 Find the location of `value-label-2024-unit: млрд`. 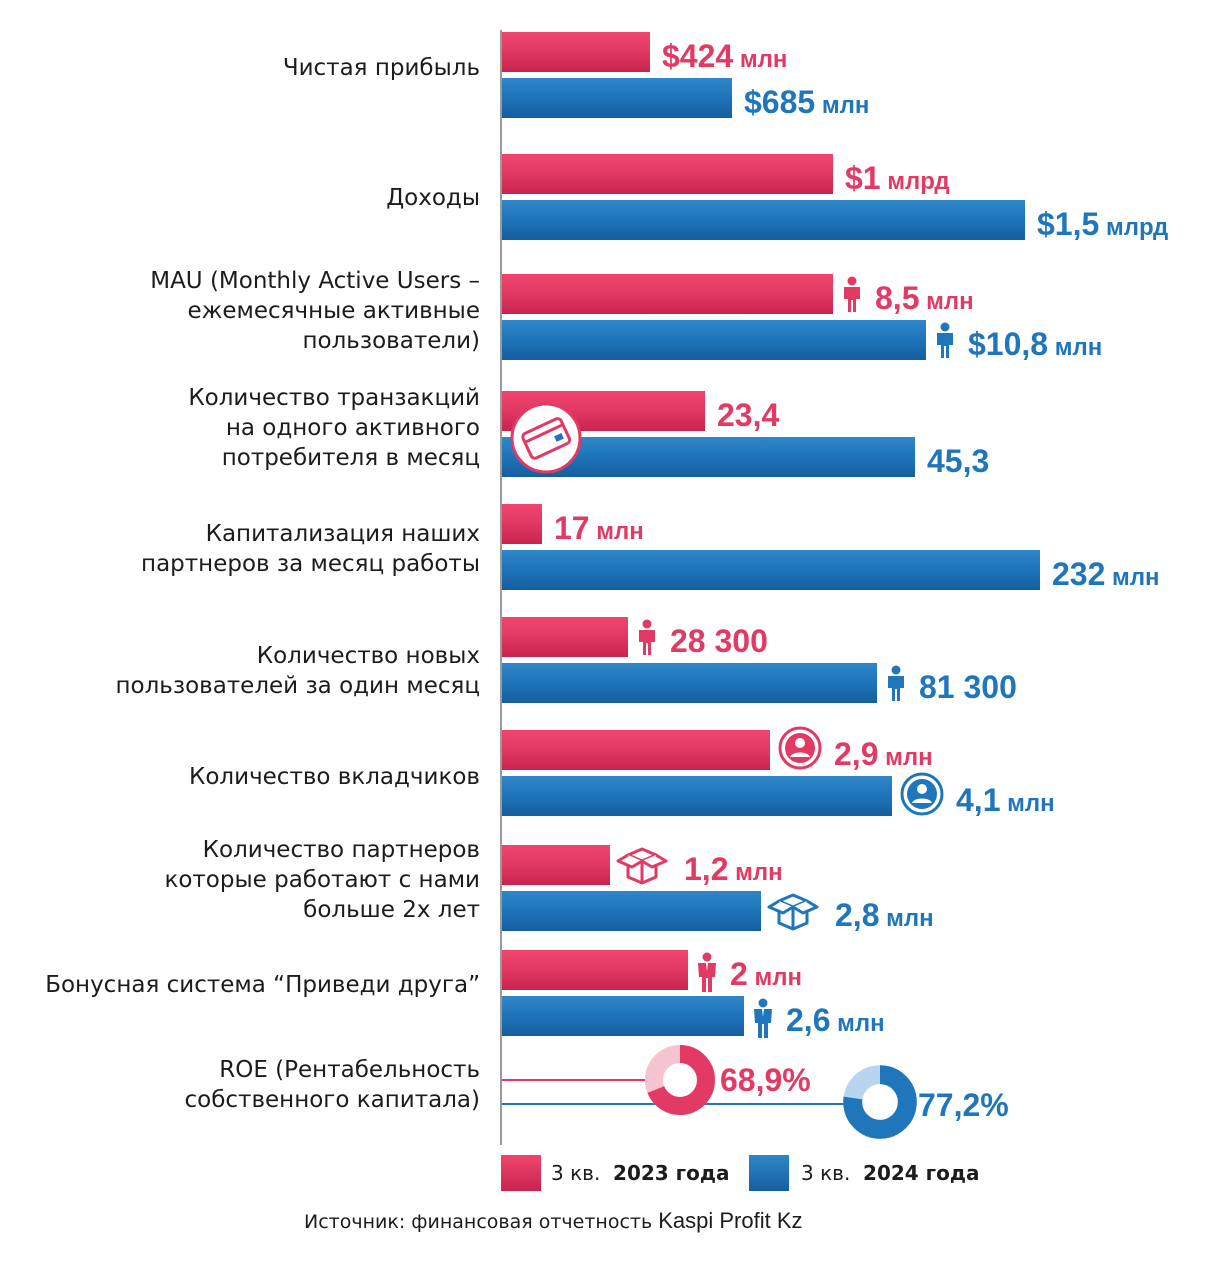

value-label-2024-unit: млрд is located at coordinates (1134, 227).